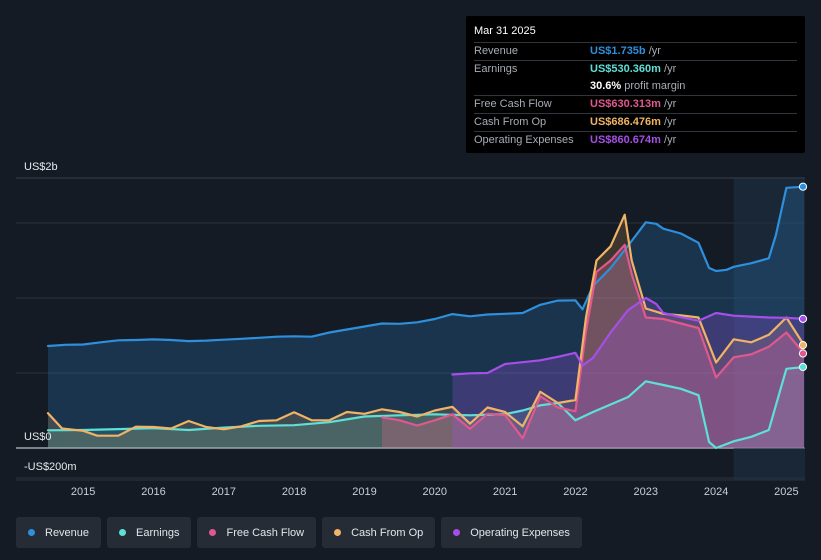  I want to click on tooltip-value: 30.6% profit margin, so click(637, 86).